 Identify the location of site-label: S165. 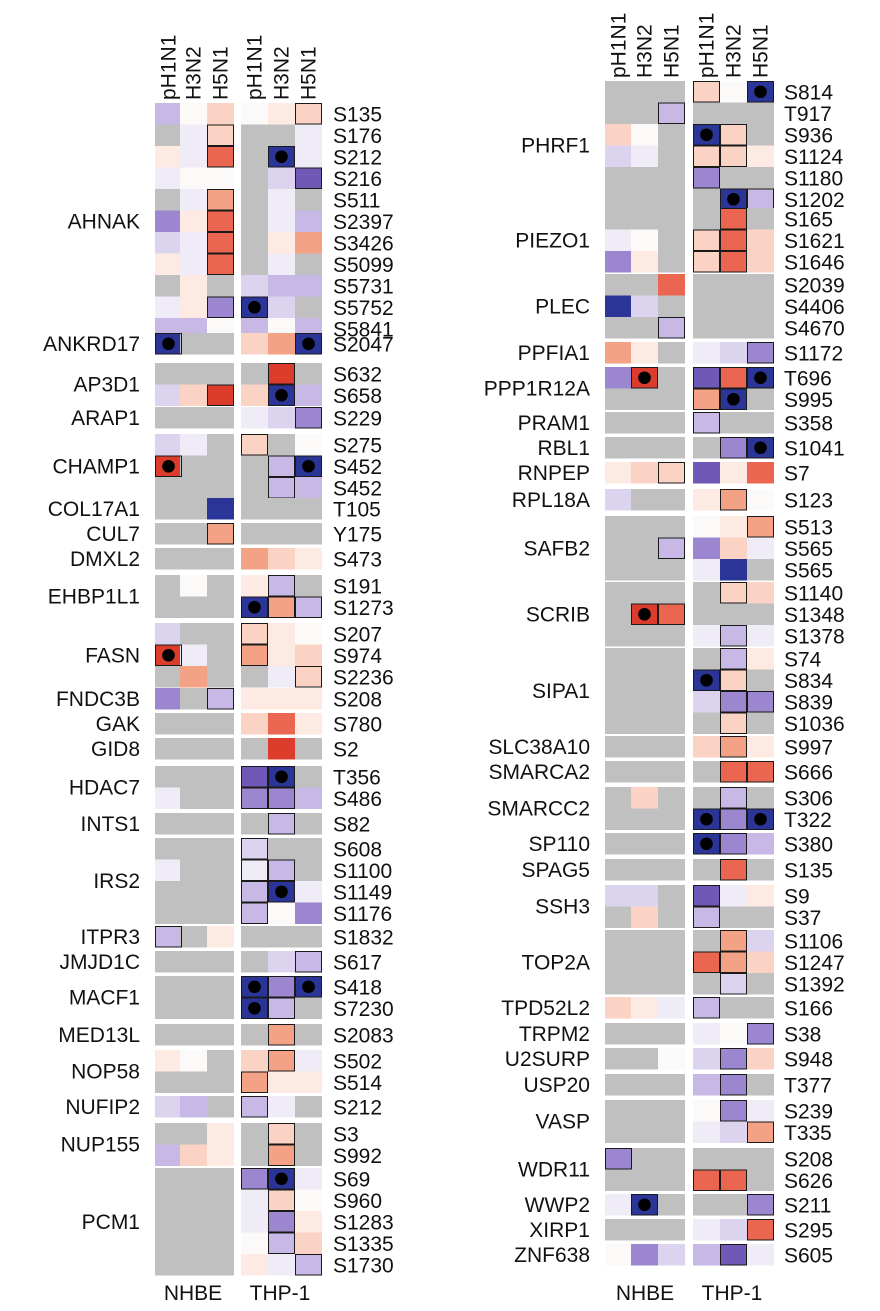
(808, 219).